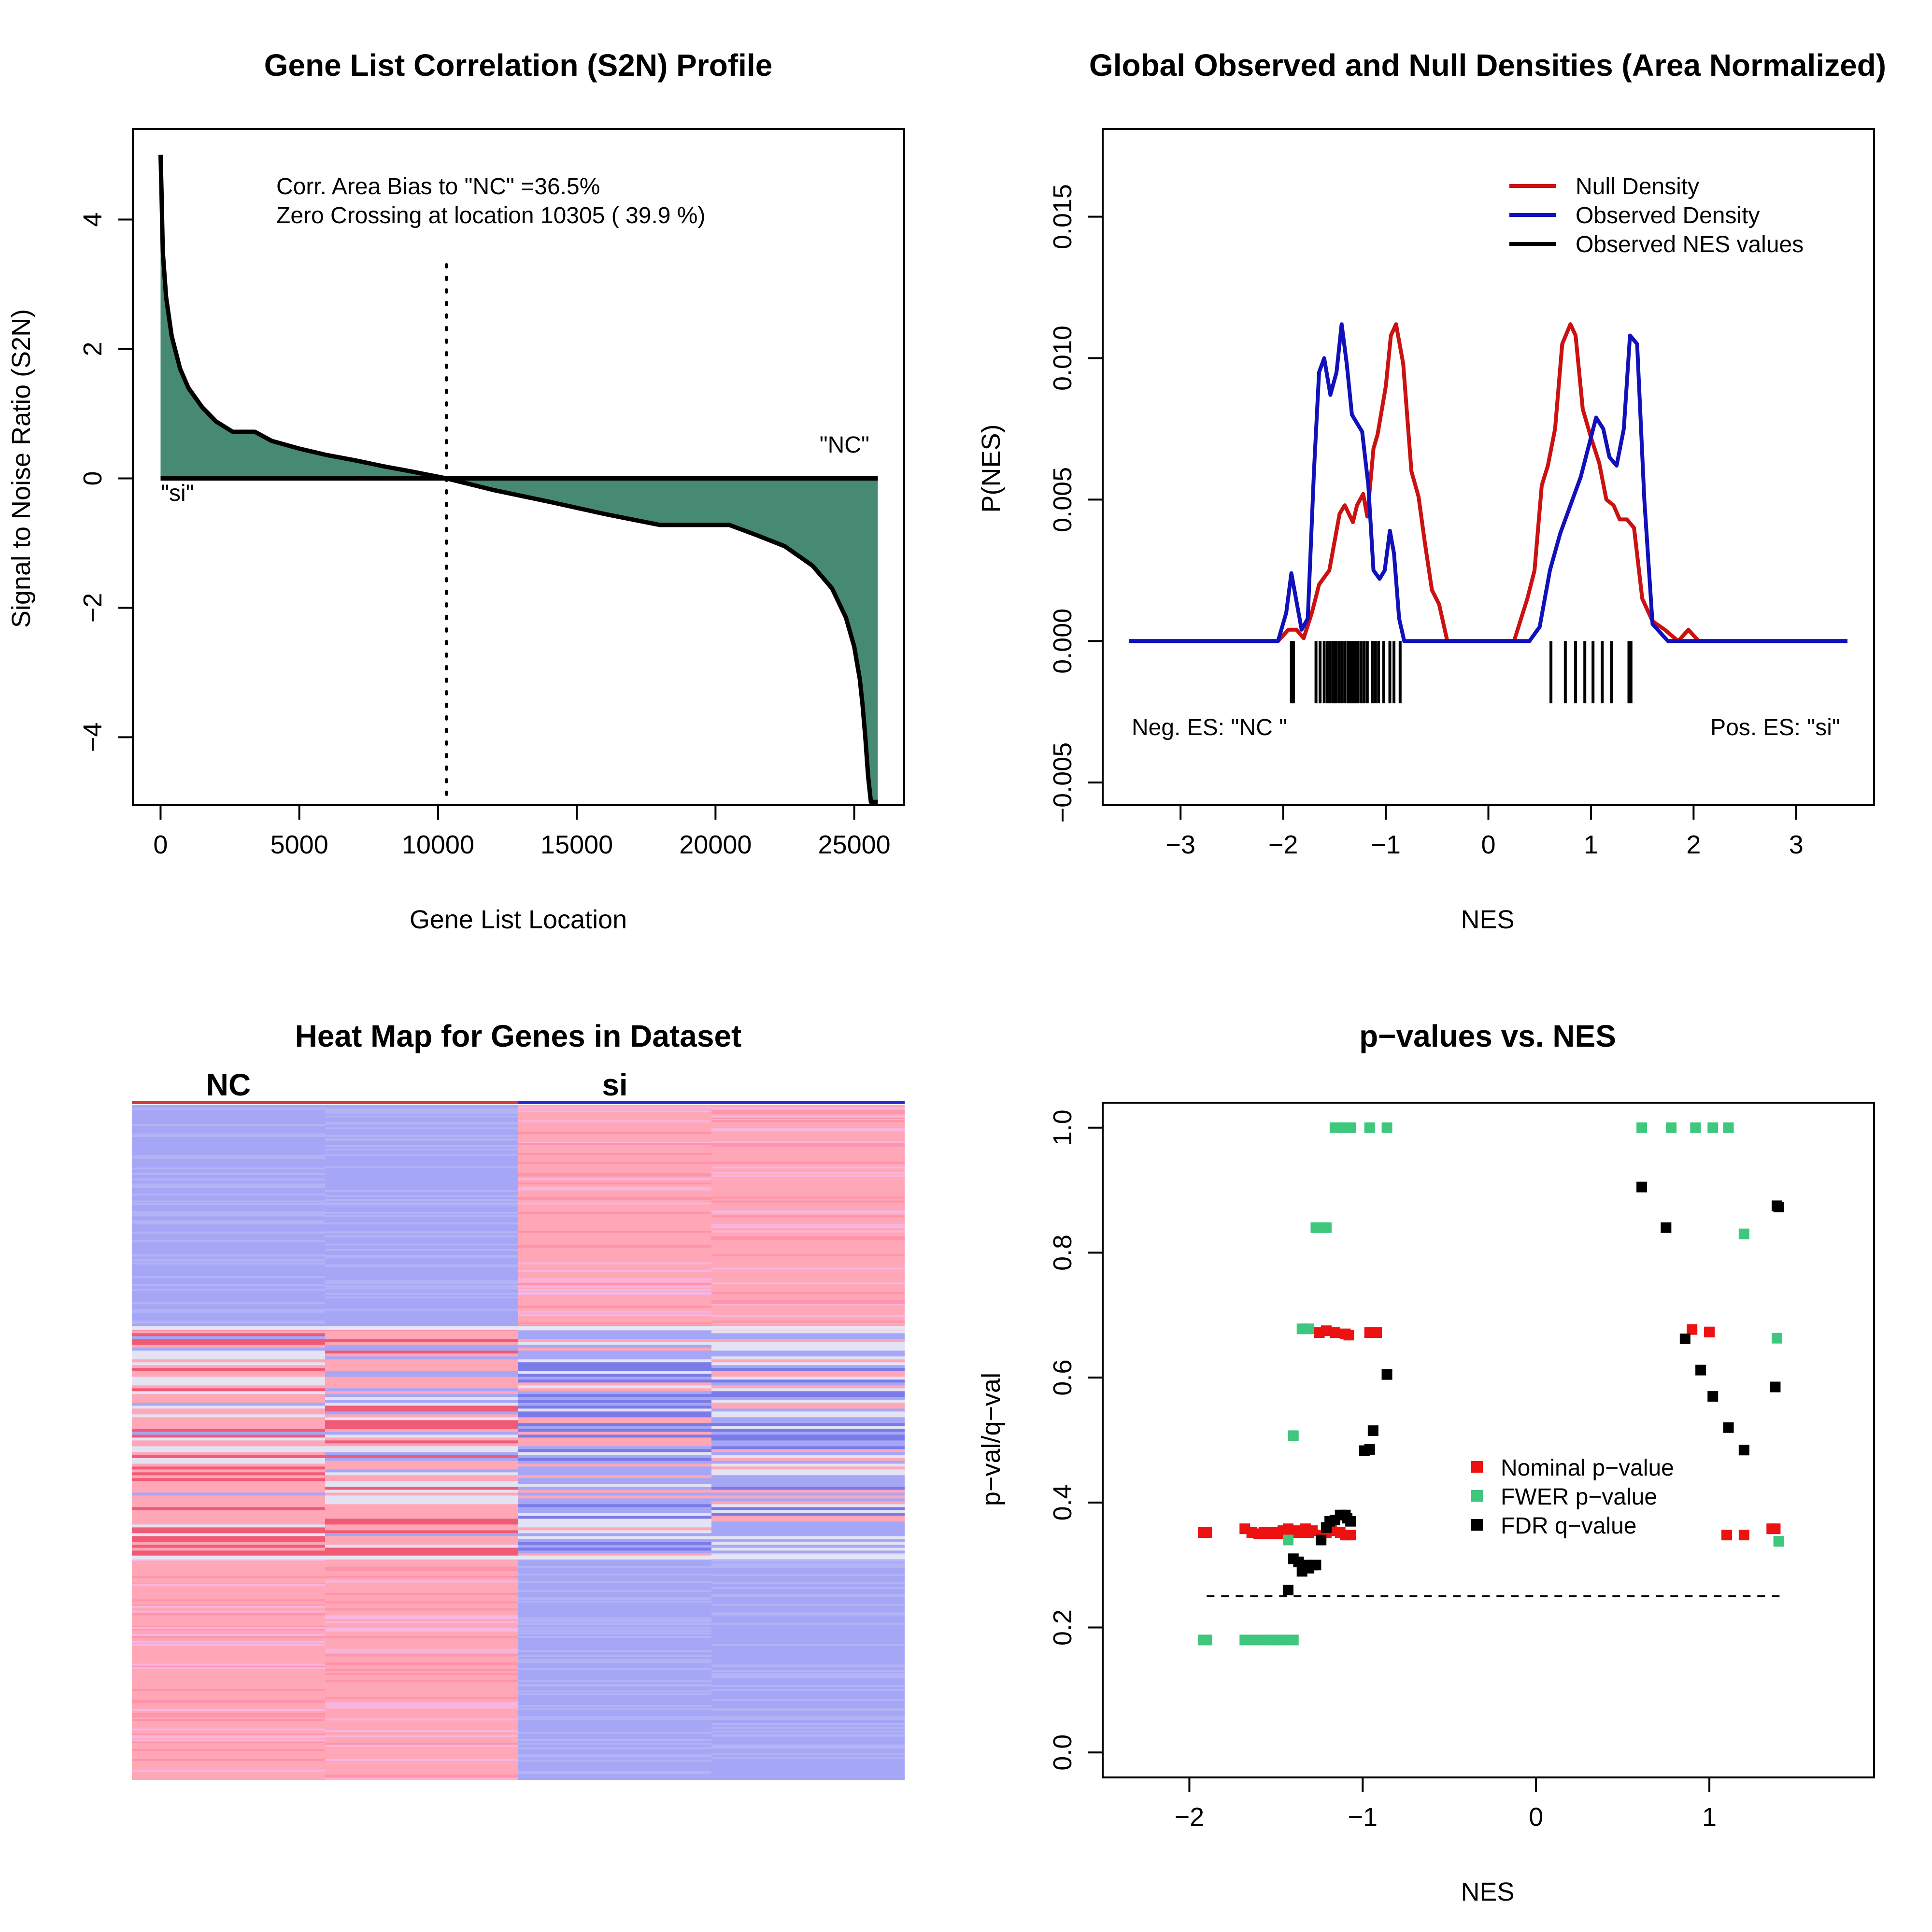 The image size is (1932, 1932). Describe the element at coordinates (1591, 844) in the screenshot. I see `density-xtick-label-4: 1` at that location.